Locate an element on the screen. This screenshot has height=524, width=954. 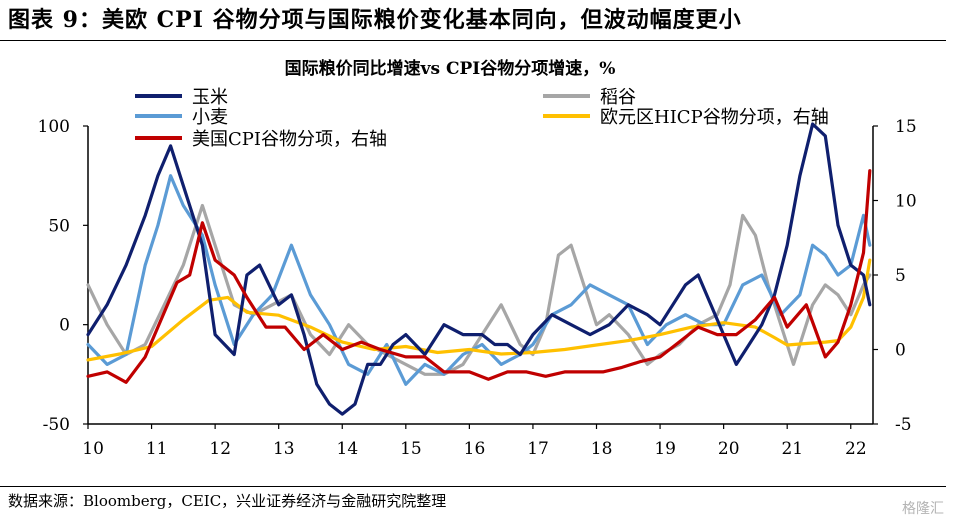
figure-title: 图表 9：美欧 CPI 谷物分项与国际粮价变化基本同向，但波动幅度更小 is located at coordinates (375, 20).